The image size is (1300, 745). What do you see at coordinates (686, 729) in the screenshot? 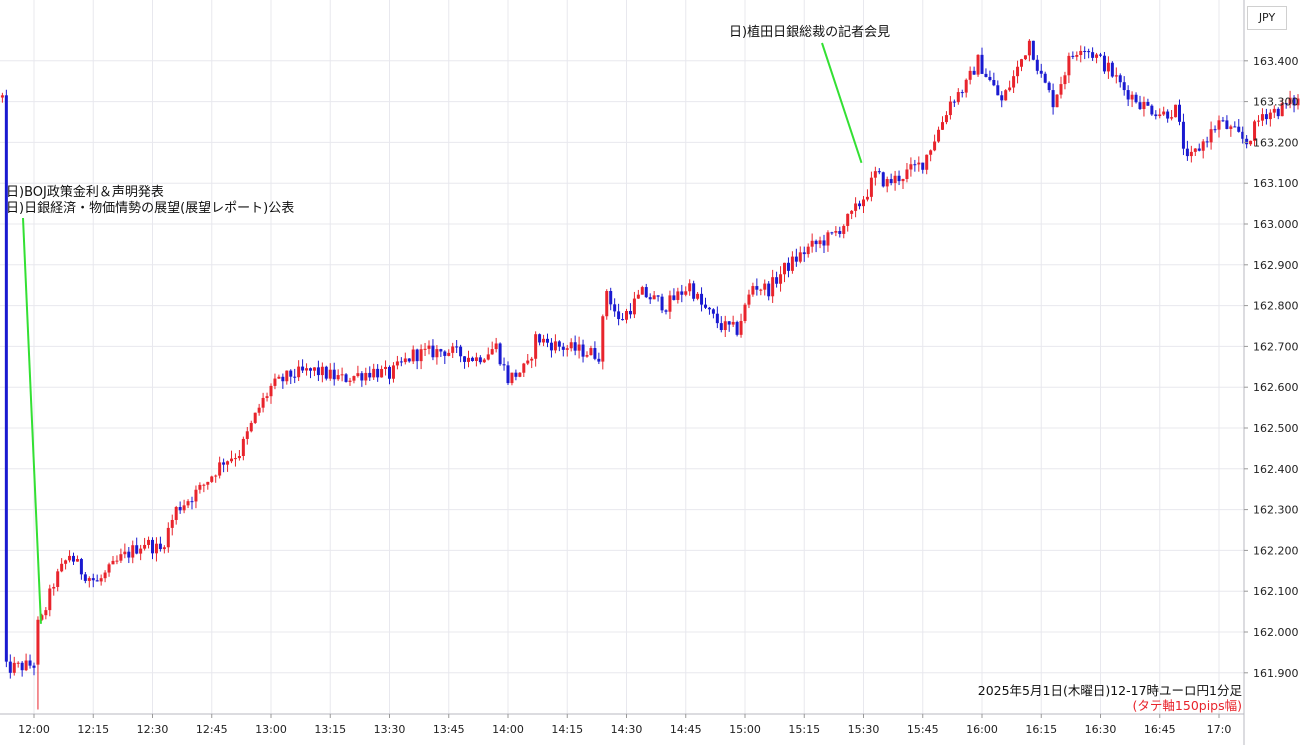
I see `x-tick-label: 14:45` at bounding box center [686, 729].